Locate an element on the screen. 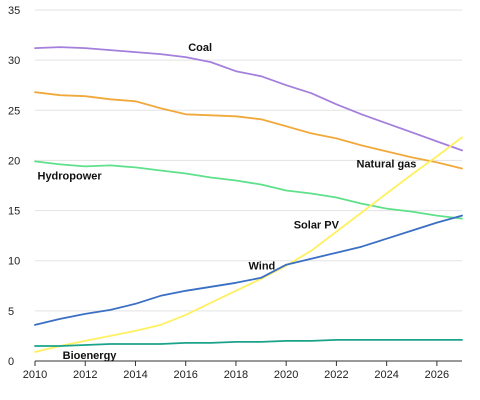  series-label-natural-gas: Natural gas is located at coordinates (387, 164).